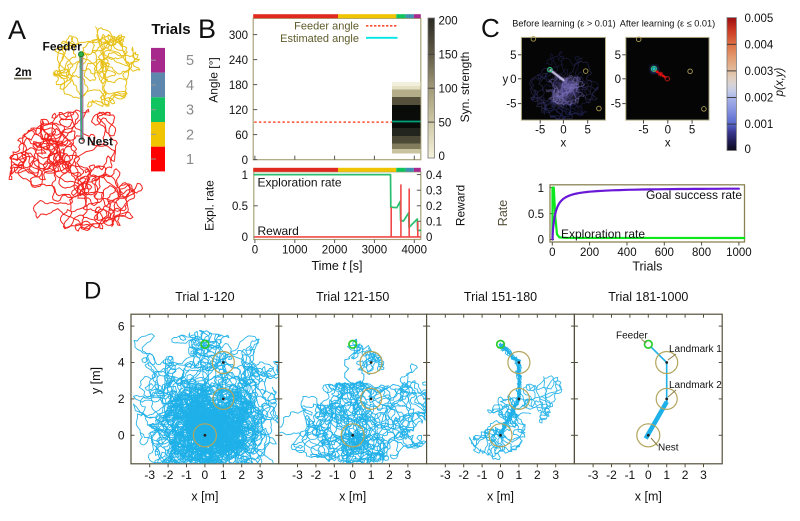  What do you see at coordinates (759, 19) in the screenshot?
I see `svg-text: 0.005` at bounding box center [759, 19].